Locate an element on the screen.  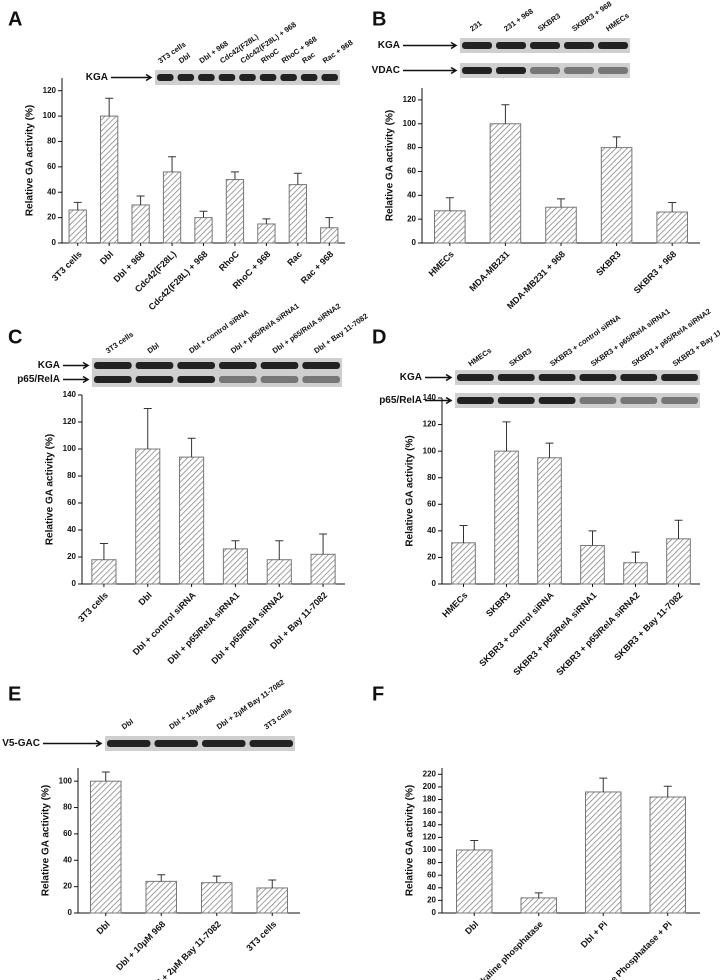
x-tick-label: HMECs is located at coordinates (441, 263).